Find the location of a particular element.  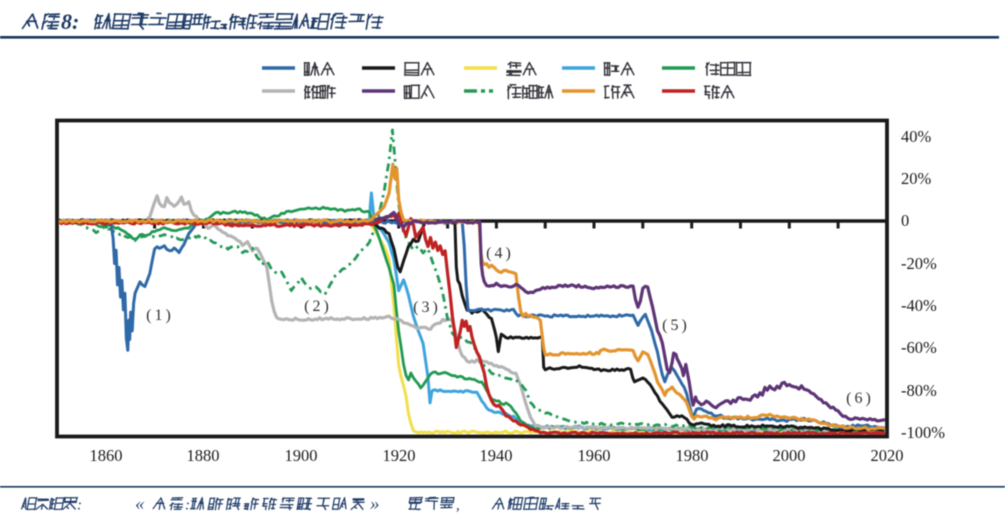

svg-text: 40% is located at coordinates (916, 136).